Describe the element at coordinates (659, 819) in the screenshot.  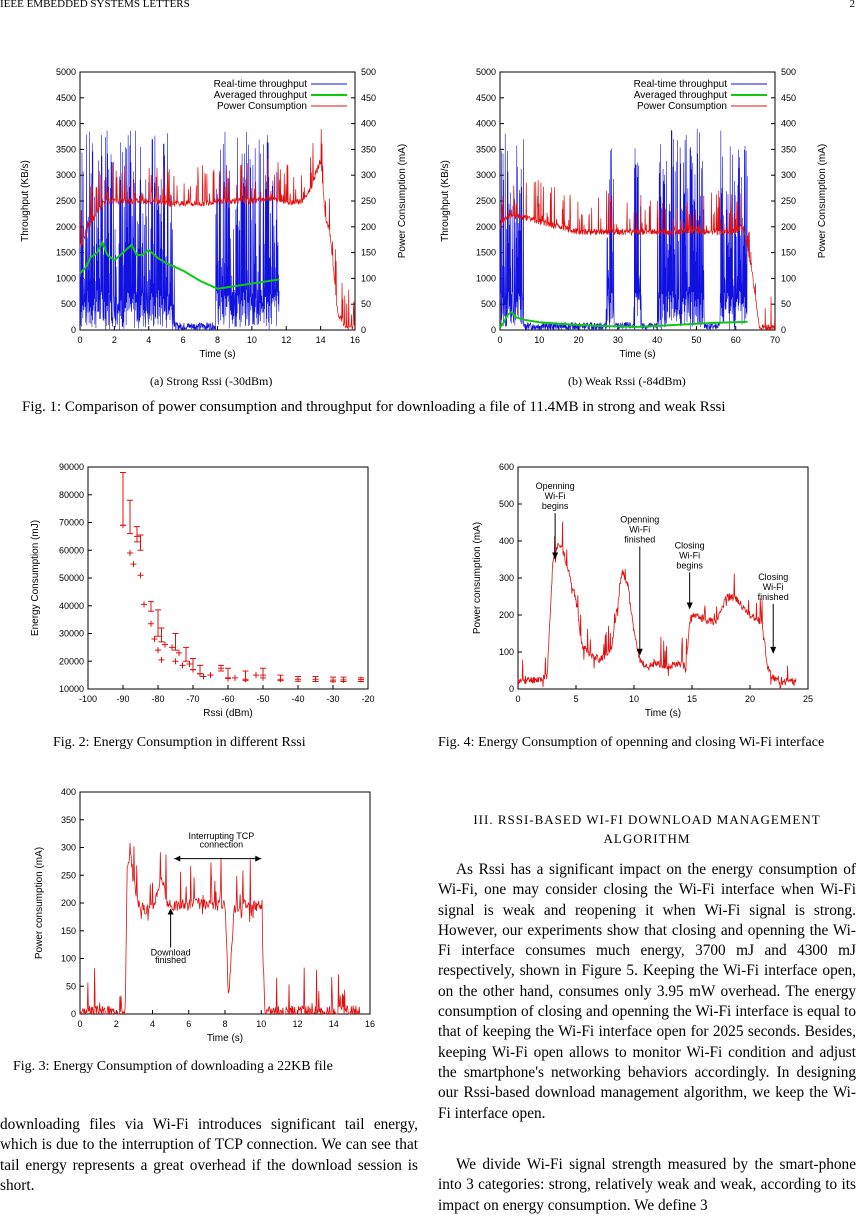
I see `section-title-line1: RSSI-BASED WI-FI DOWNLOAD MANAGEMENT` at that location.